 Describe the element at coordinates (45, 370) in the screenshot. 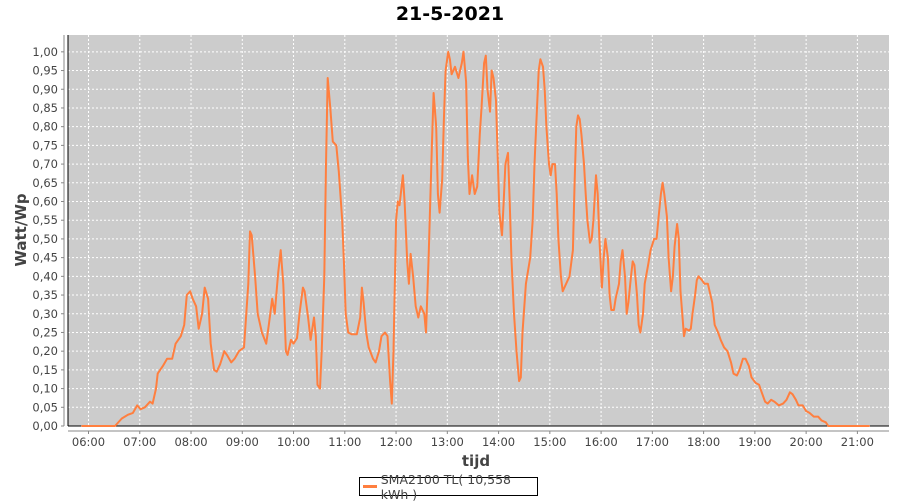

I see `y-tick-label: 0,15` at that location.